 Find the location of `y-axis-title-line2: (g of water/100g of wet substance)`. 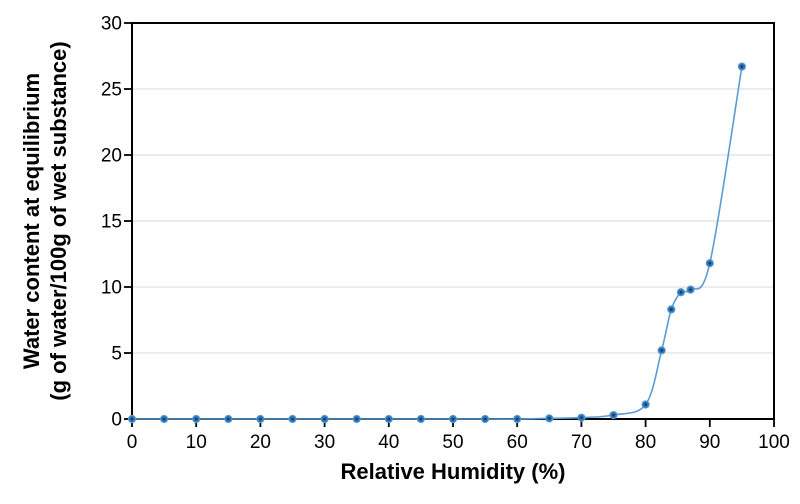

y-axis-title-line2: (g of water/100g of wet substance) is located at coordinates (58, 221).